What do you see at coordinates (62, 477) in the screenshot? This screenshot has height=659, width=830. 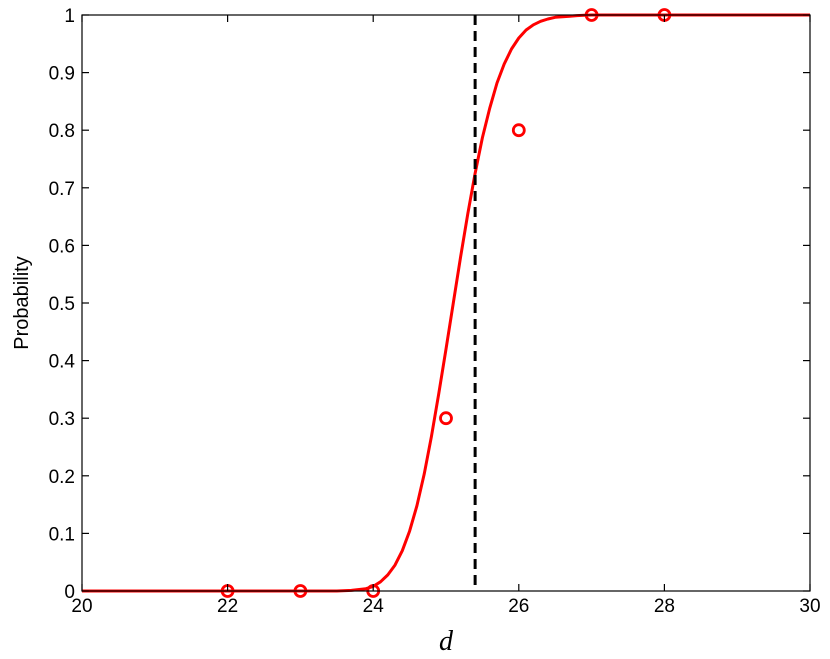 I see `y-tick-label: 0.2` at bounding box center [62, 477].